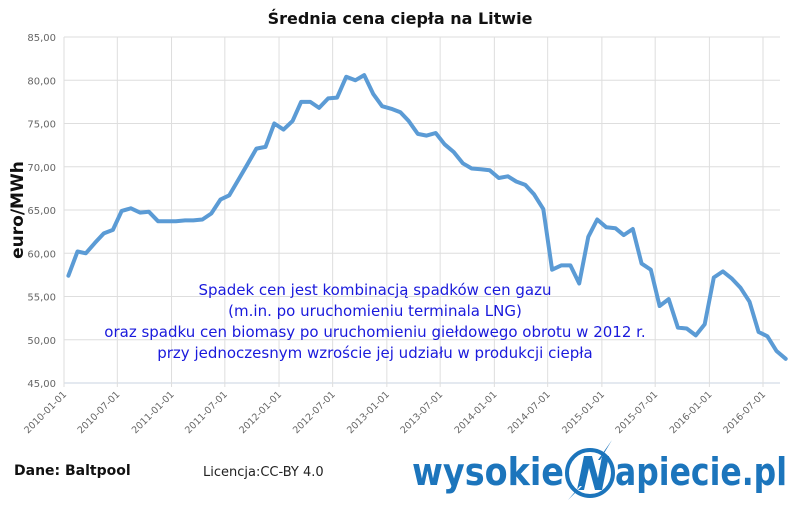 This screenshot has width=800, height=507. Describe the element at coordinates (41, 125) in the screenshot. I see `y-tick-label: 75,00` at that location.